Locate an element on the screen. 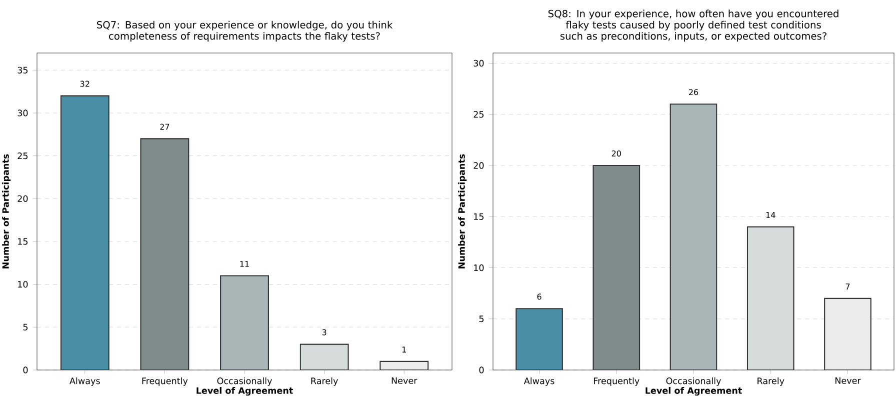 The width and height of the screenshot is (896, 401). data-label: 32 is located at coordinates (85, 83).